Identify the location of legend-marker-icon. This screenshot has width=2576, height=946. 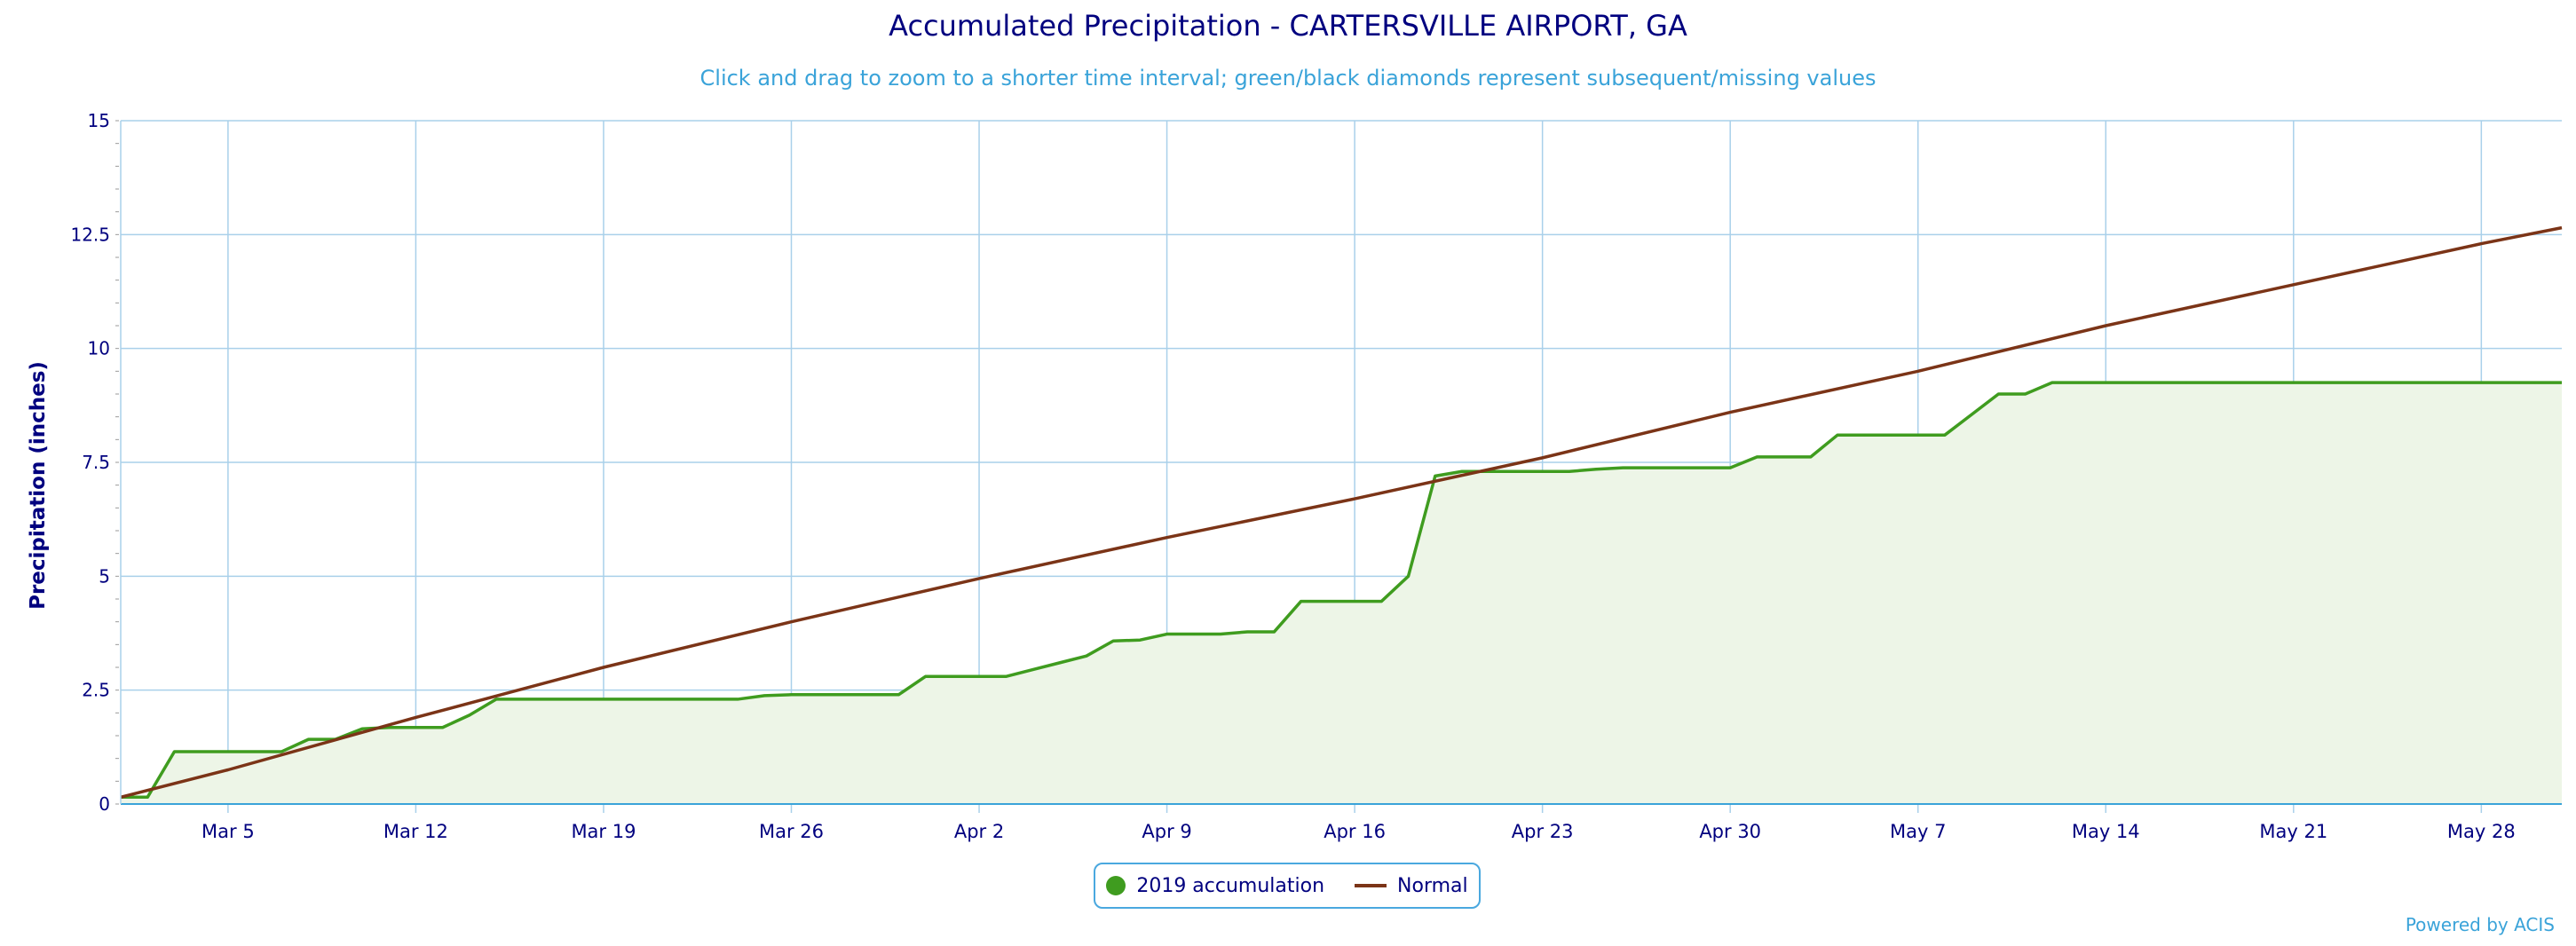
(1116, 886).